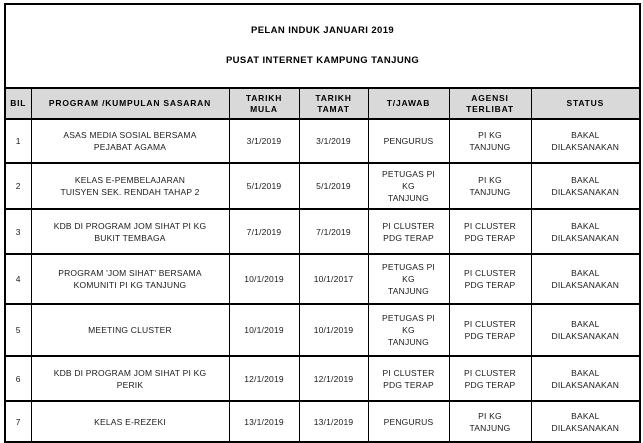 The image size is (643, 443). Describe the element at coordinates (18, 231) in the screenshot. I see `cell-bil: 3` at that location.